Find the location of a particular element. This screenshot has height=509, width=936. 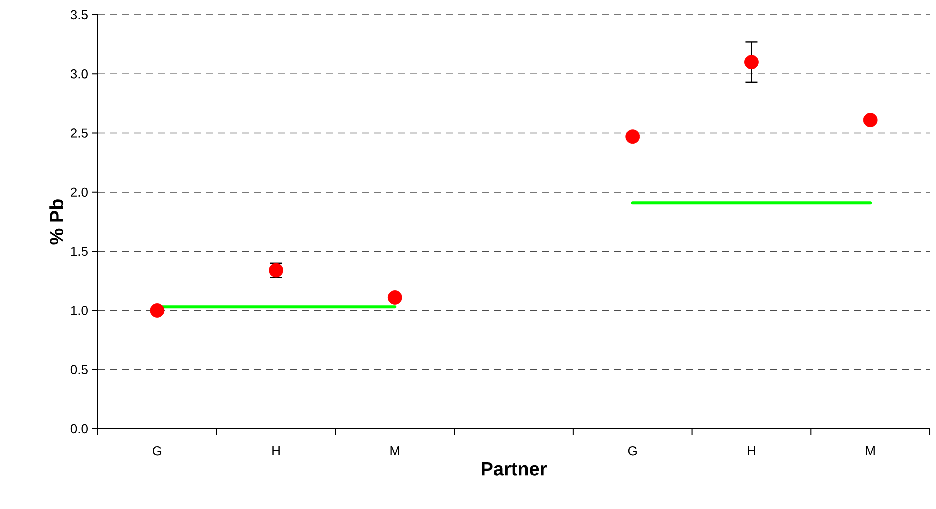

y-tick-label: 2.0 is located at coordinates (79, 193).